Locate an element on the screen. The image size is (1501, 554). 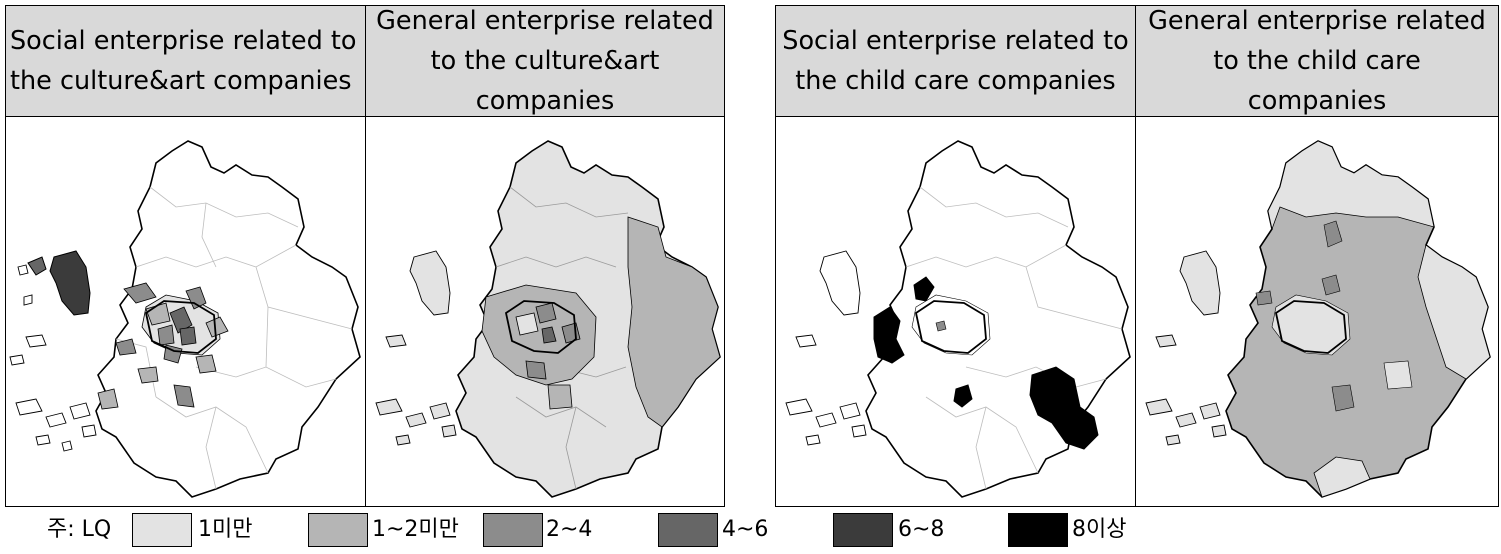
region-south-black is located at coordinates (963, 396).